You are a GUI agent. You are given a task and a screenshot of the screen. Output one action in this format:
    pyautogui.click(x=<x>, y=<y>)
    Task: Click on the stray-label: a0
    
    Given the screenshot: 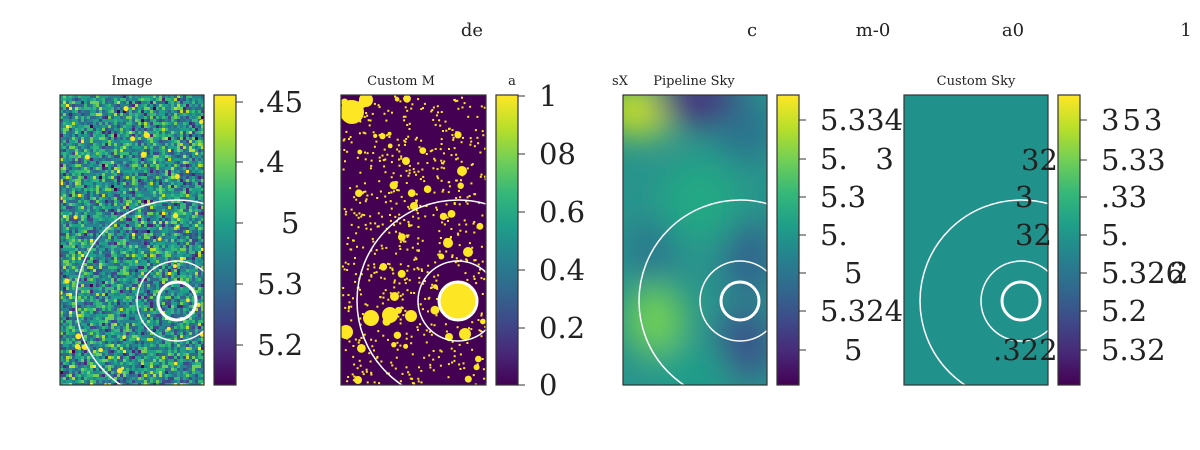 What is the action you would take?
    pyautogui.click(x=1013, y=30)
    